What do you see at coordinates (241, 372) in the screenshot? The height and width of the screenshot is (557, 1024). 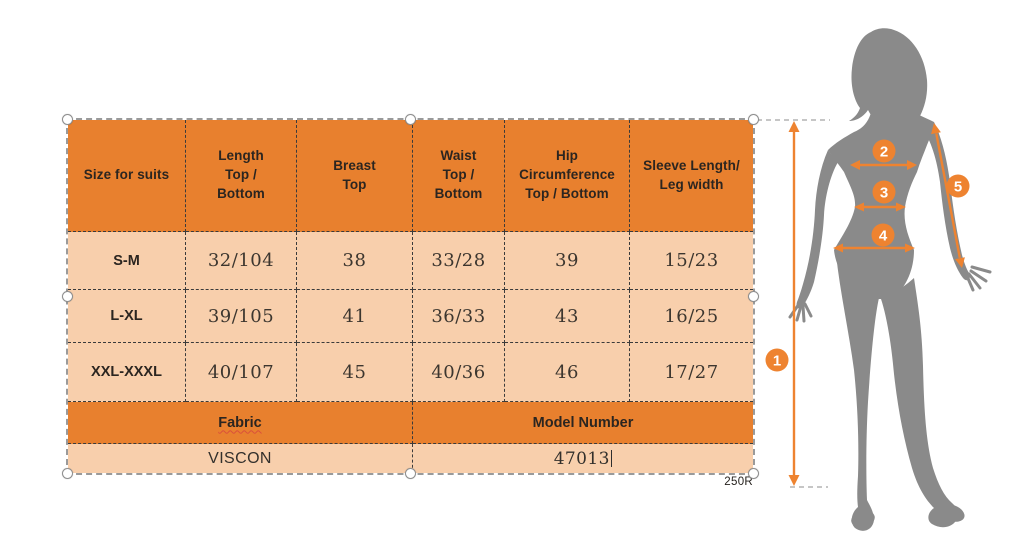 I see `table-cell: 40/107` at bounding box center [241, 372].